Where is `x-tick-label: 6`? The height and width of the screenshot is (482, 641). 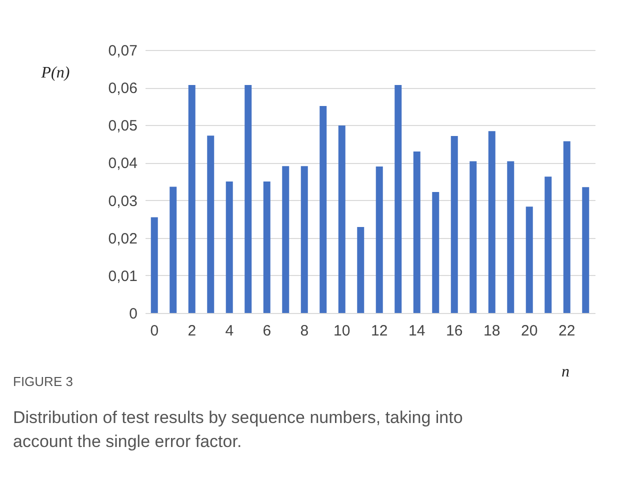
x-tick-label: 6 is located at coordinates (267, 331).